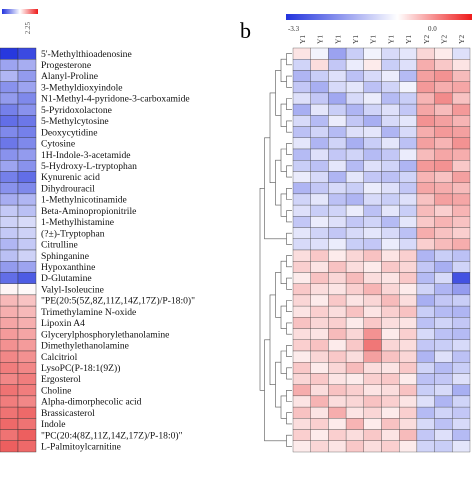  I want to click on row-label: N1-Methyl-4-pyridone-3-carboxamide, so click(115, 99).